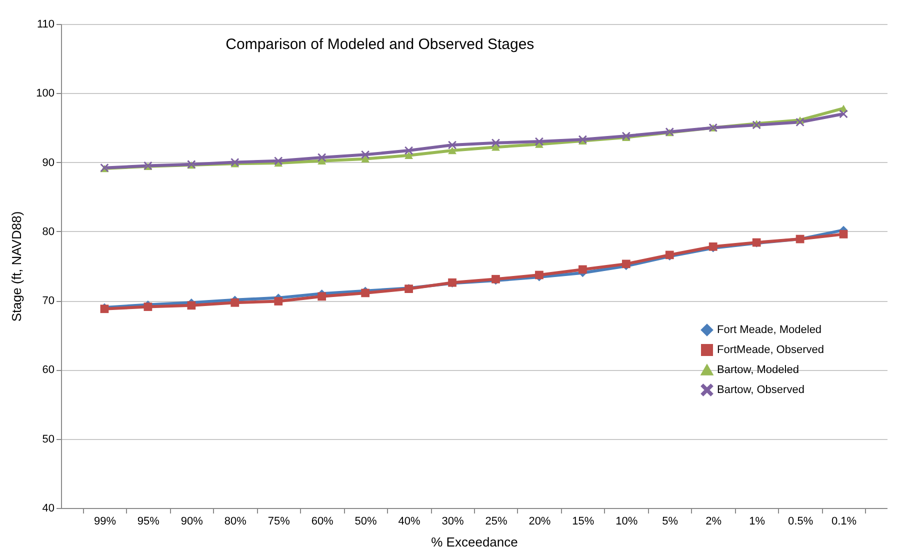  What do you see at coordinates (539, 522) in the screenshot?
I see `x-tick-label: 20%` at bounding box center [539, 522].